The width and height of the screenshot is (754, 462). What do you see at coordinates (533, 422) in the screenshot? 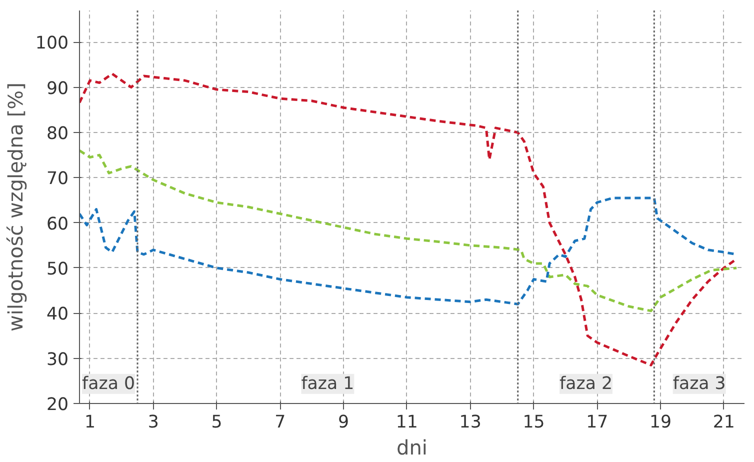
I see `x-tick-label: 15` at bounding box center [533, 422].